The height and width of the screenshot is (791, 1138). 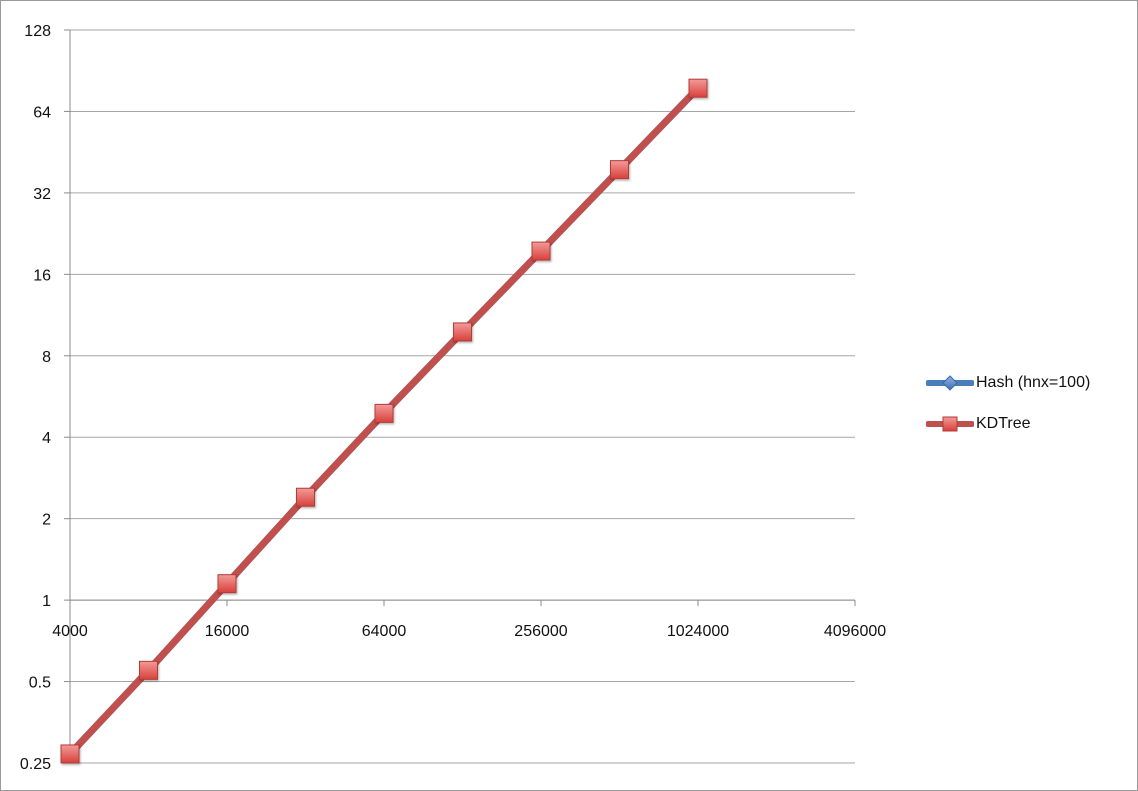 What do you see at coordinates (469, 619) in the screenshot?
I see `x-axis: 4000 16000 64000 256000 1024000 4096000` at bounding box center [469, 619].